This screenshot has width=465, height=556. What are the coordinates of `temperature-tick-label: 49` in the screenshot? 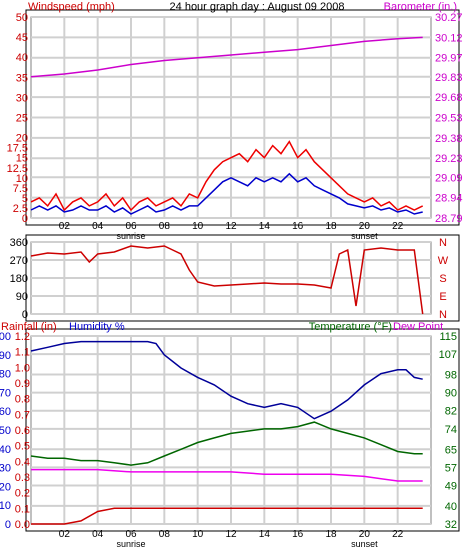 It's located at (451, 486).